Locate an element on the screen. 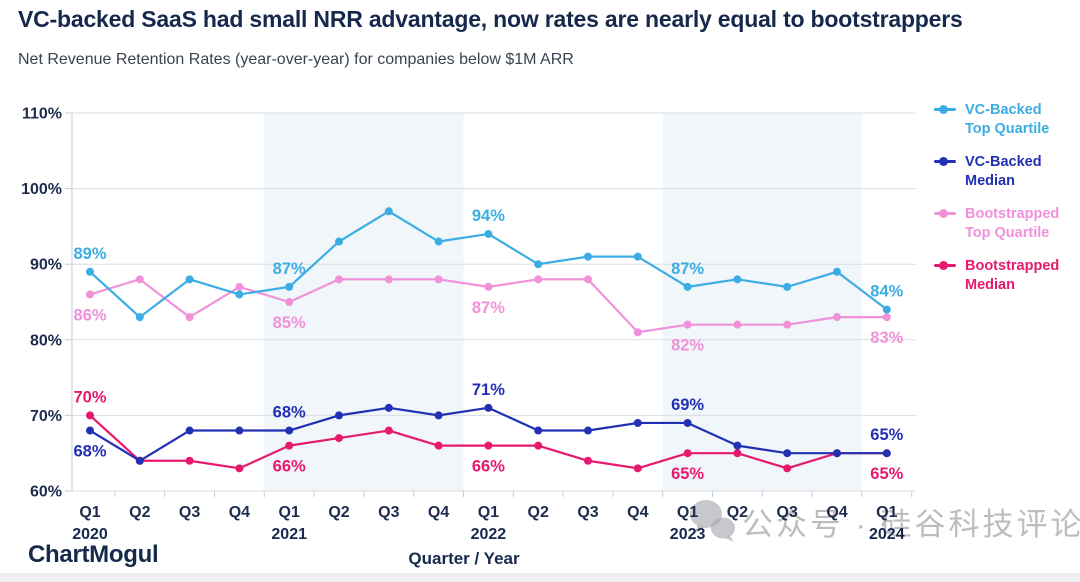 The image size is (1080, 582). data-label: 83% is located at coordinates (886, 338).